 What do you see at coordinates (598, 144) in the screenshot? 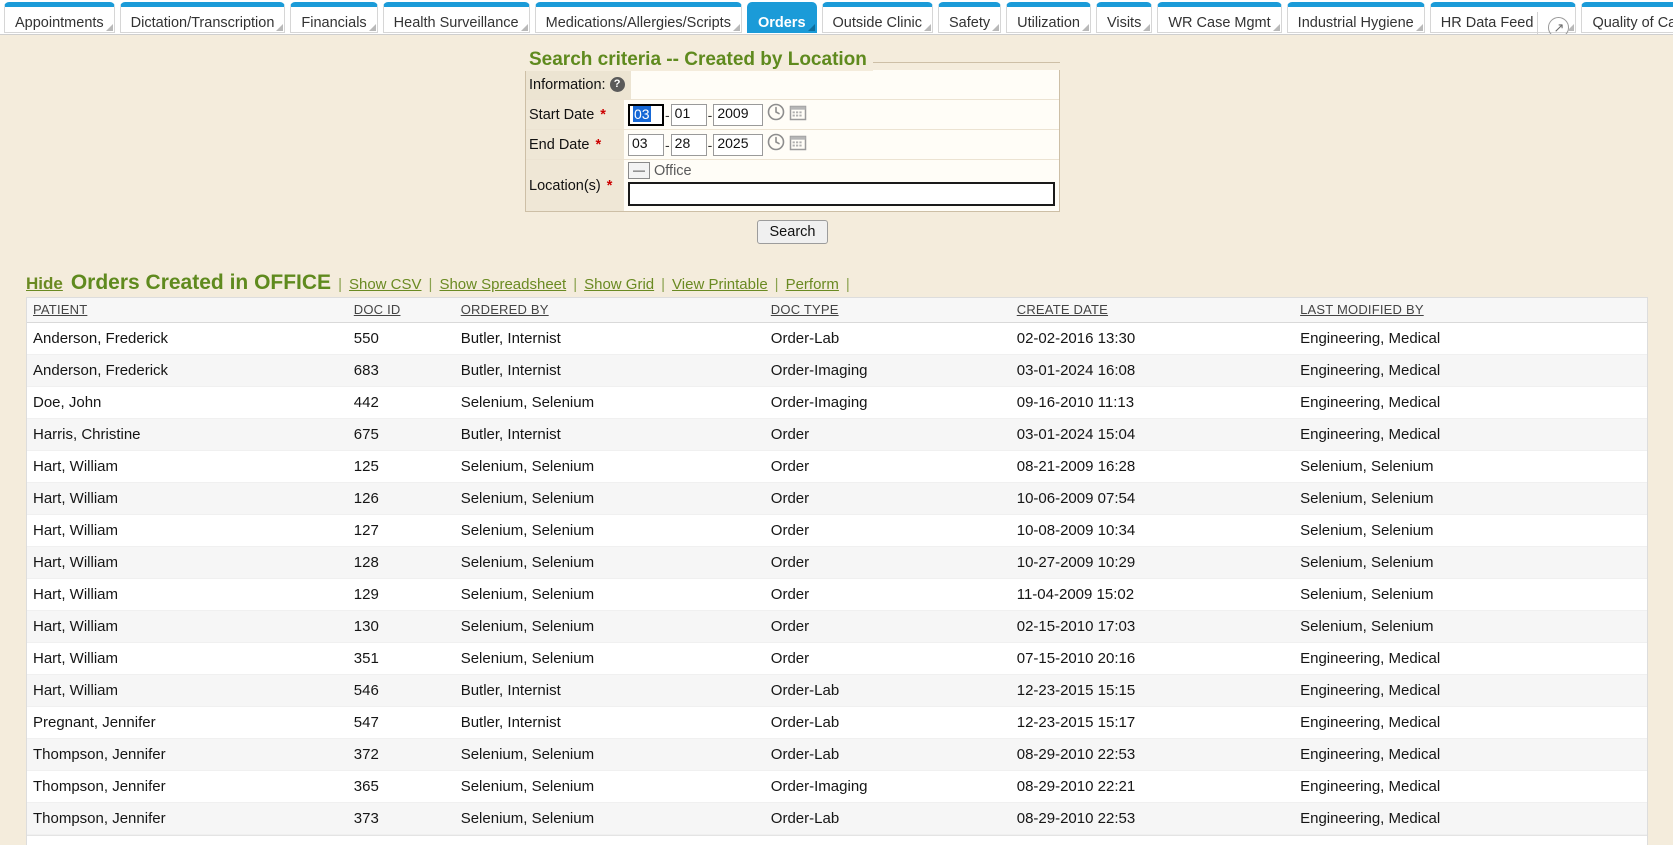
I see `end-date-required-marker: *` at bounding box center [598, 144].